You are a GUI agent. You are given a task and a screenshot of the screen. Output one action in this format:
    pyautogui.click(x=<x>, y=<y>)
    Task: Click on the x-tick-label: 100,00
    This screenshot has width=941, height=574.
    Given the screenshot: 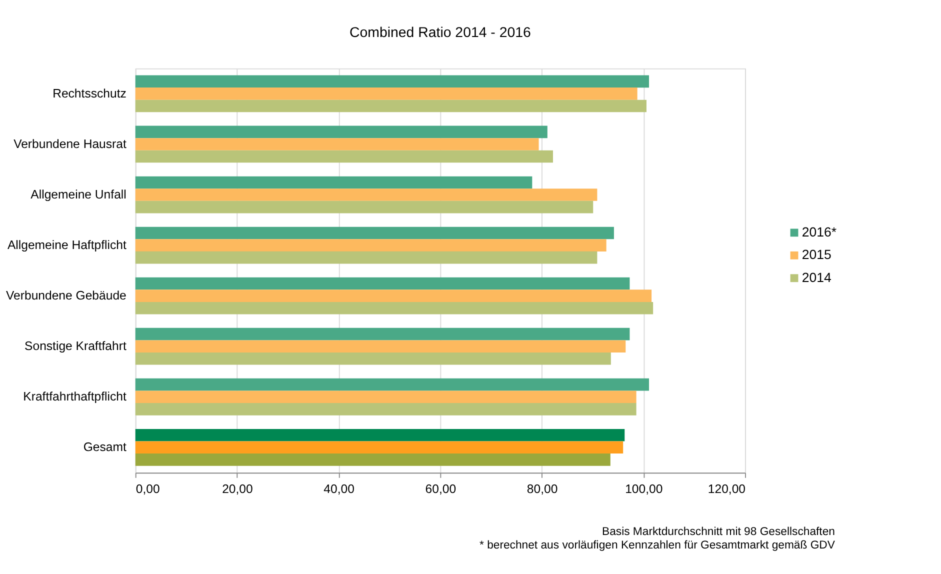 What is the action you would take?
    pyautogui.click(x=644, y=489)
    